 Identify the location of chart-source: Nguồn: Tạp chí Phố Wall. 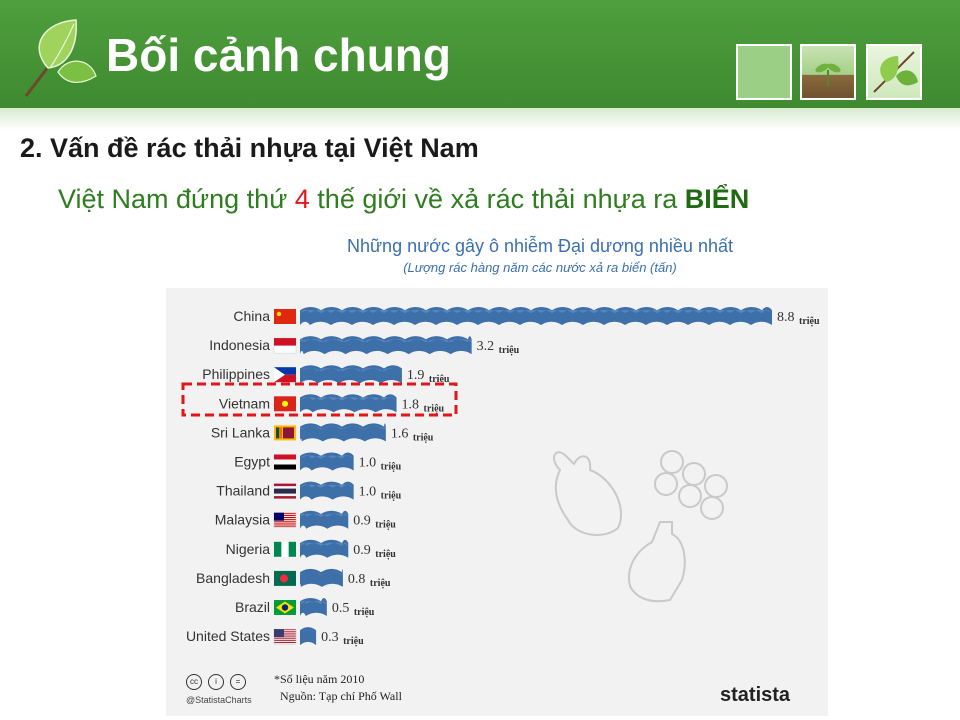
(341, 696).